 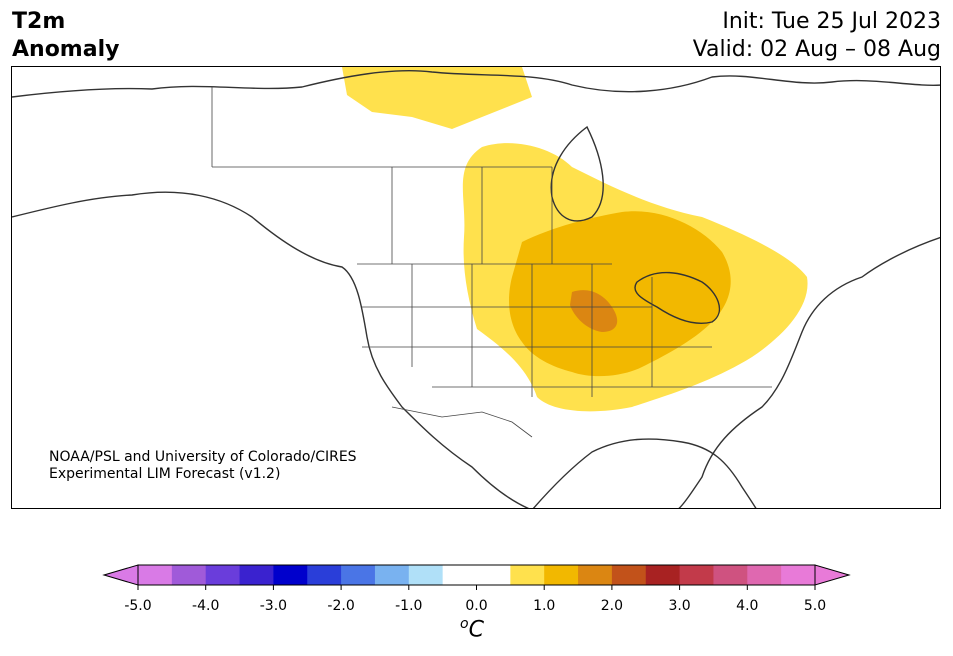 What do you see at coordinates (815, 606) in the screenshot?
I see `colorbar-tick-label: 5.0` at bounding box center [815, 606].